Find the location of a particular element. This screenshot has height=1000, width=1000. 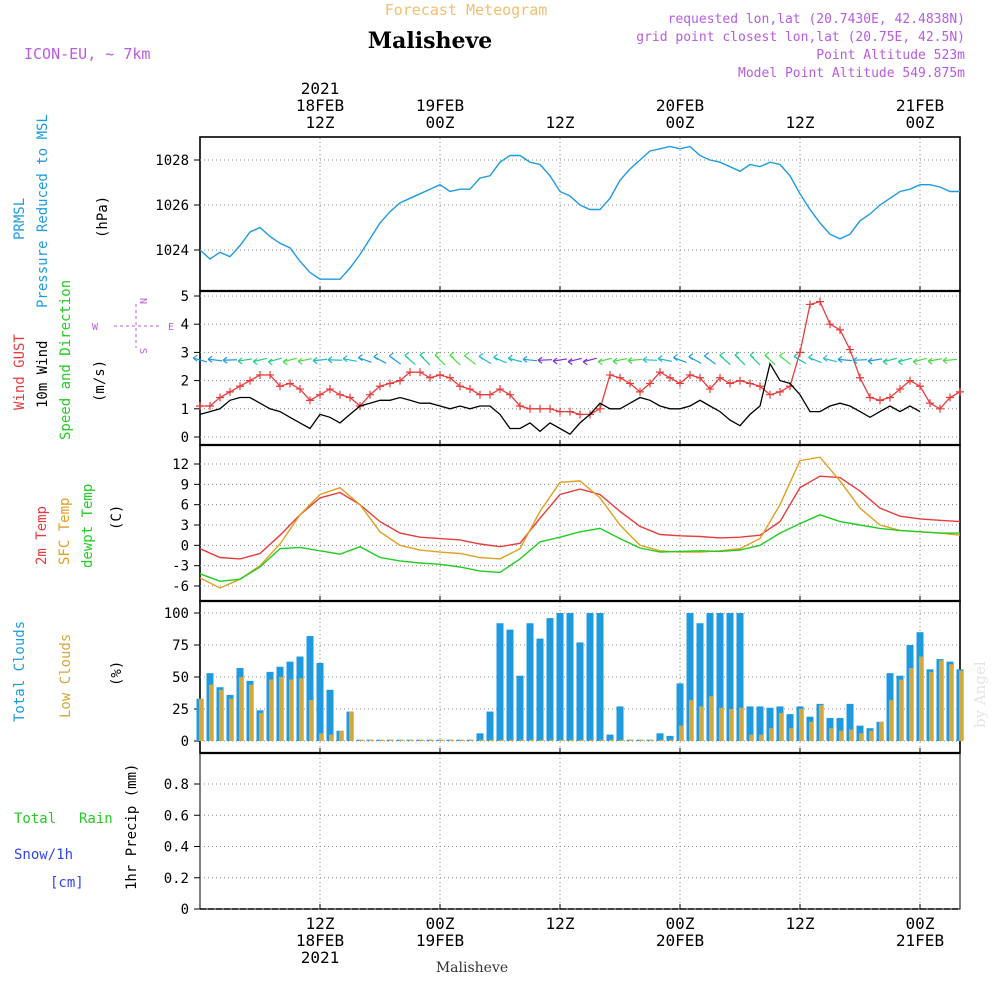

model-name: ICON-EU, ~ 7km is located at coordinates (87, 54).